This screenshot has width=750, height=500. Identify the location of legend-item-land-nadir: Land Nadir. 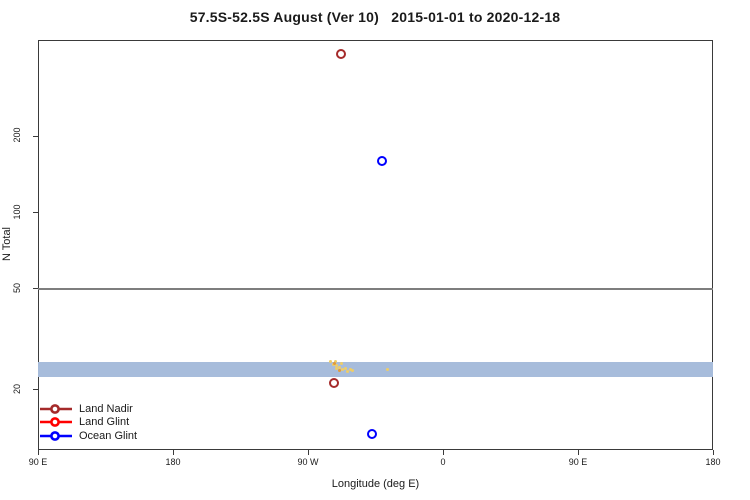
(88, 409).